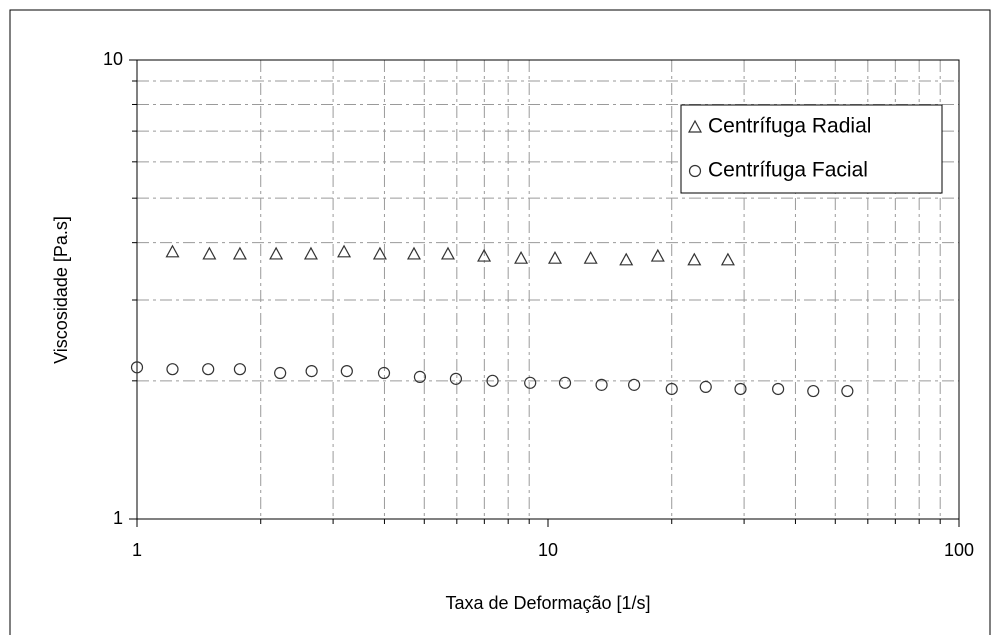 This screenshot has width=999, height=640. I want to click on legend-box, so click(811, 149).